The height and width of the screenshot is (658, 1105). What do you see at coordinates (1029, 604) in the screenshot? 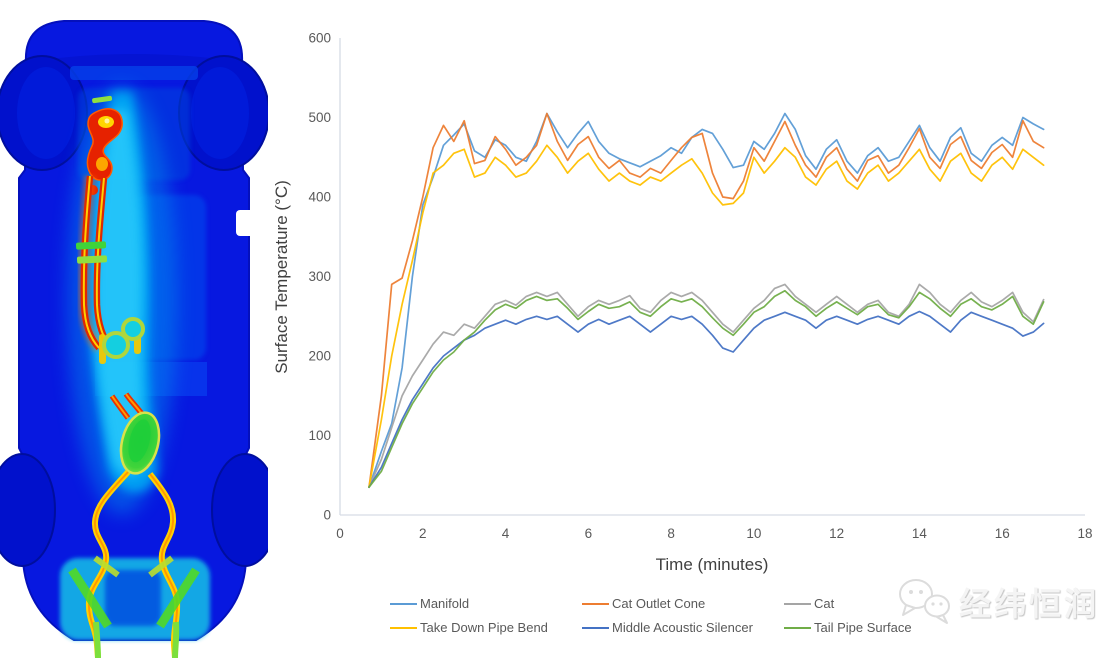
I see `watermark-text: 经纬恒润` at bounding box center [1029, 604].